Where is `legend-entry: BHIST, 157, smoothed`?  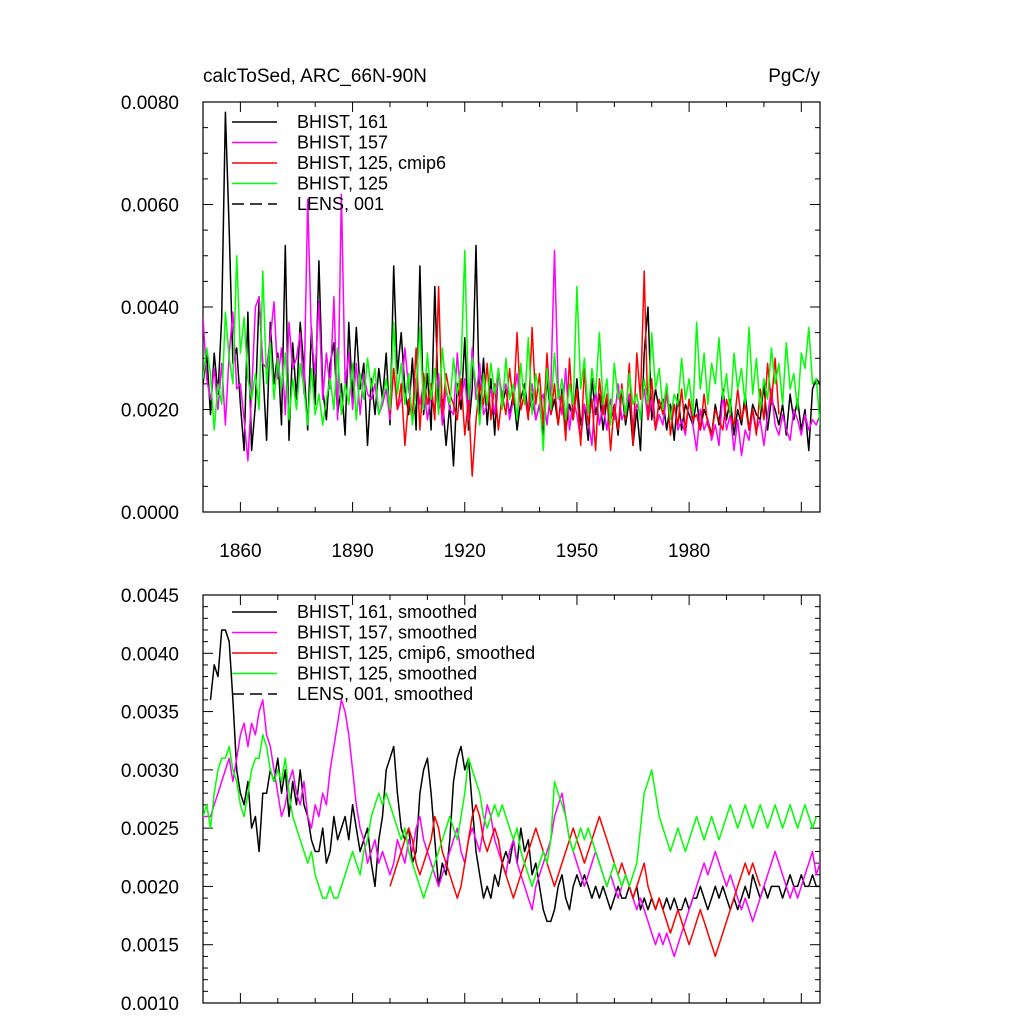
legend-entry: BHIST, 157, smoothed is located at coordinates (387, 633).